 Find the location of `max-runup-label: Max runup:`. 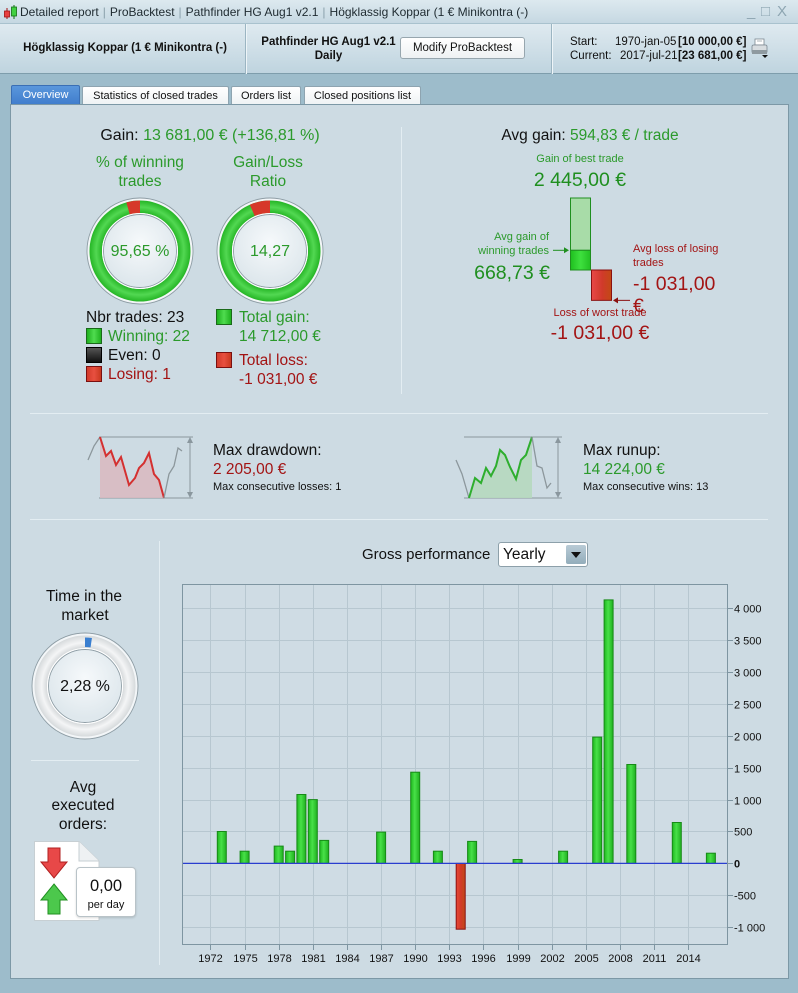

max-runup-label: Max runup: is located at coordinates (622, 450).